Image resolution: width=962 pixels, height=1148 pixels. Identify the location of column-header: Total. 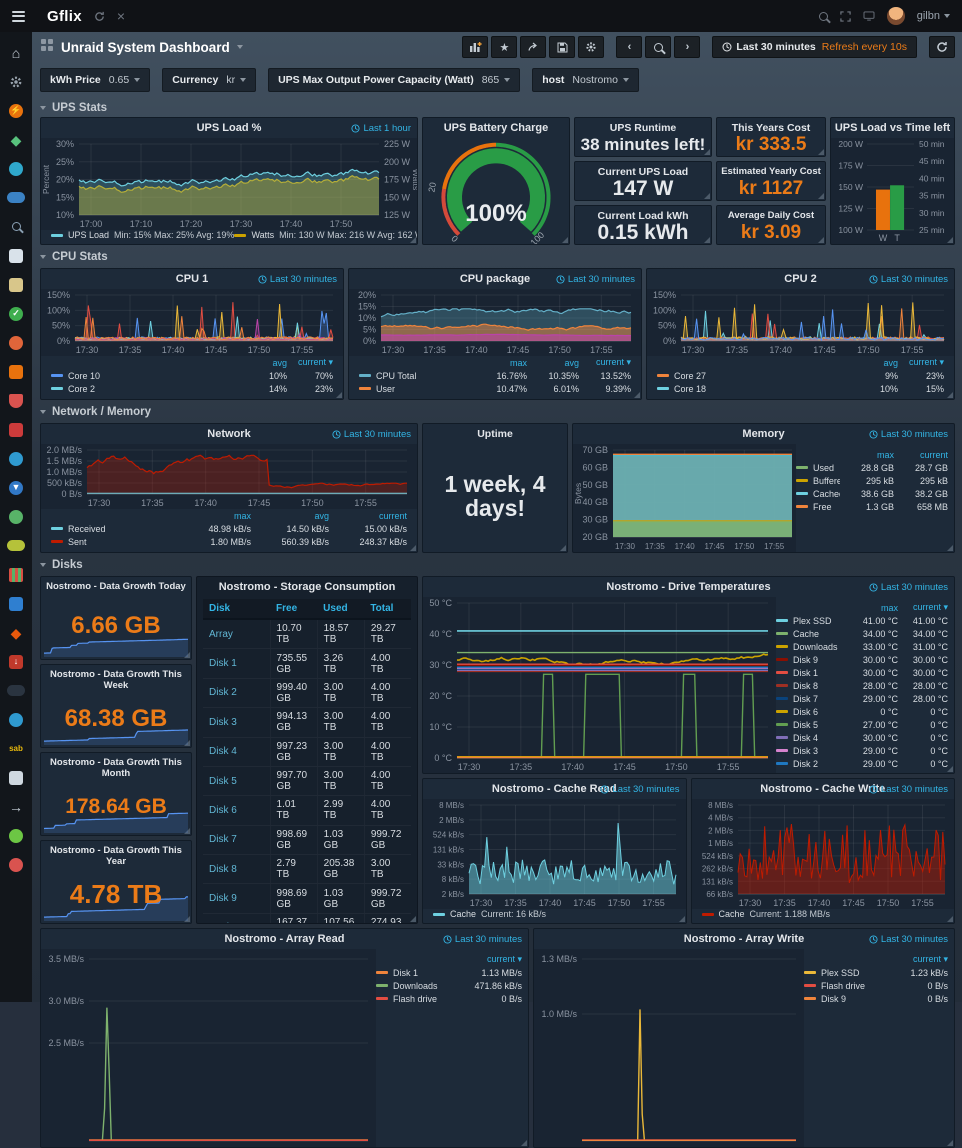
(387, 609).